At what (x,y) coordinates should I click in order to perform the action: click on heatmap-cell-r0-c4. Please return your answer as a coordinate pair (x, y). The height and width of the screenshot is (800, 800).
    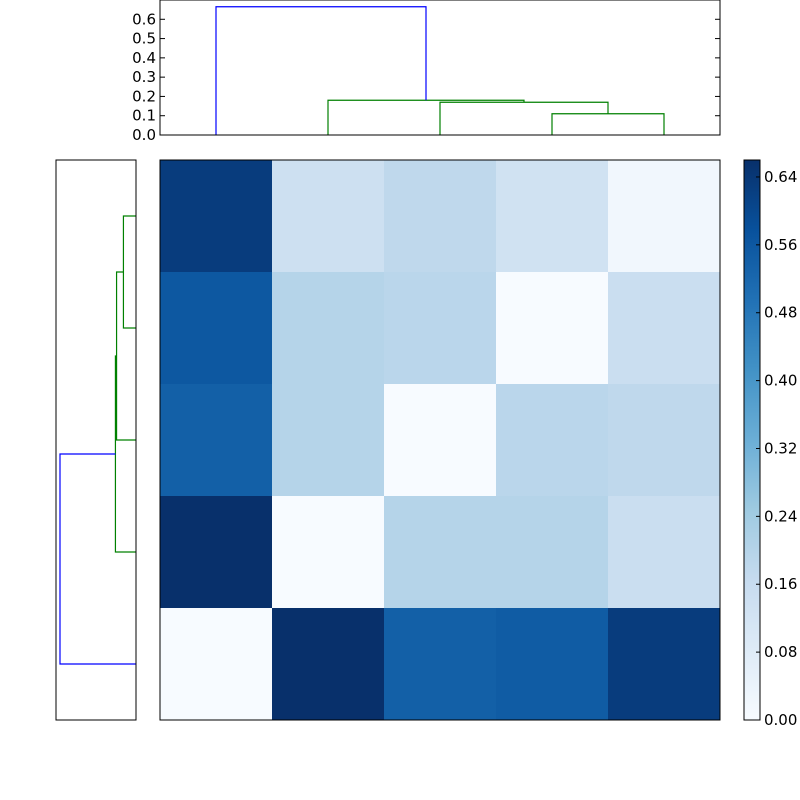
    Looking at the image, I should click on (664, 216).